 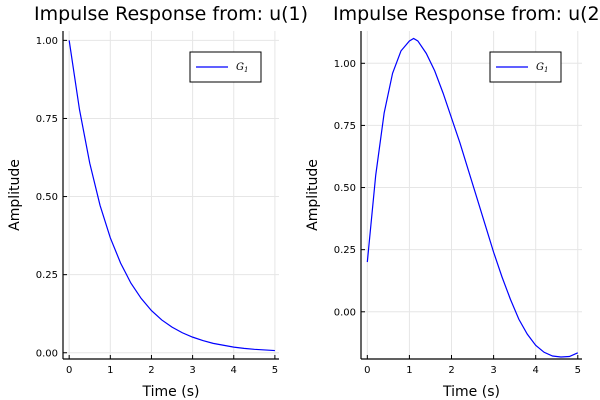 What do you see at coordinates (47, 197) in the screenshot?
I see `plot-1-y-tick-label: 0.50` at bounding box center [47, 197].